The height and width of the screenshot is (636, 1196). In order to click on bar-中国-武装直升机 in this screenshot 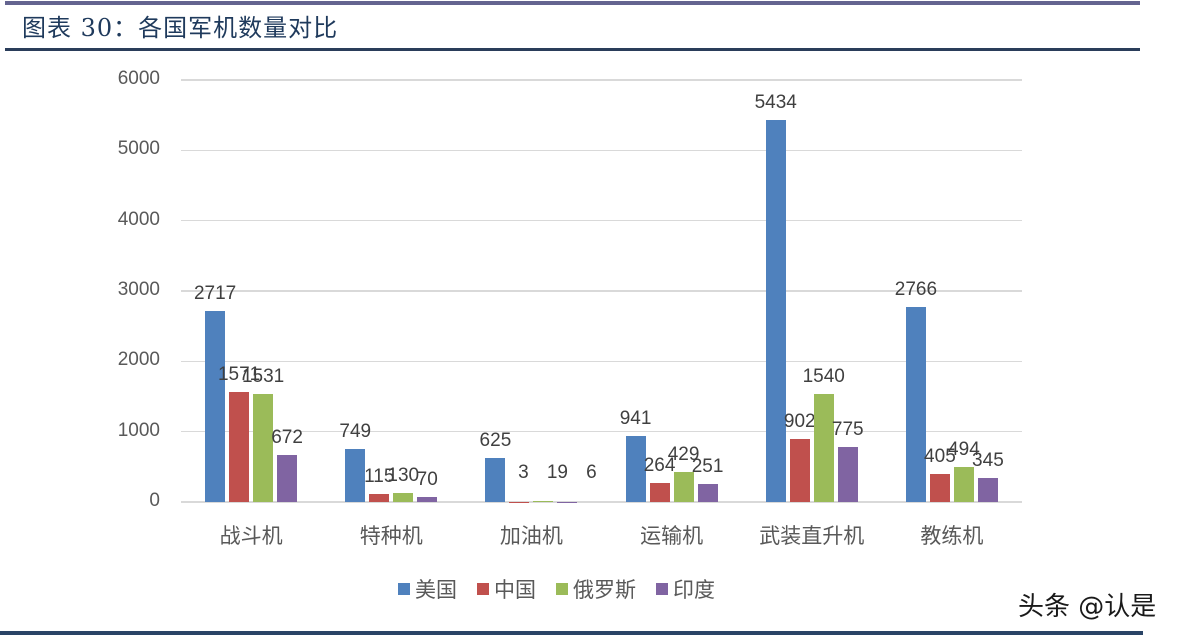, I will do `click(799, 470)`.